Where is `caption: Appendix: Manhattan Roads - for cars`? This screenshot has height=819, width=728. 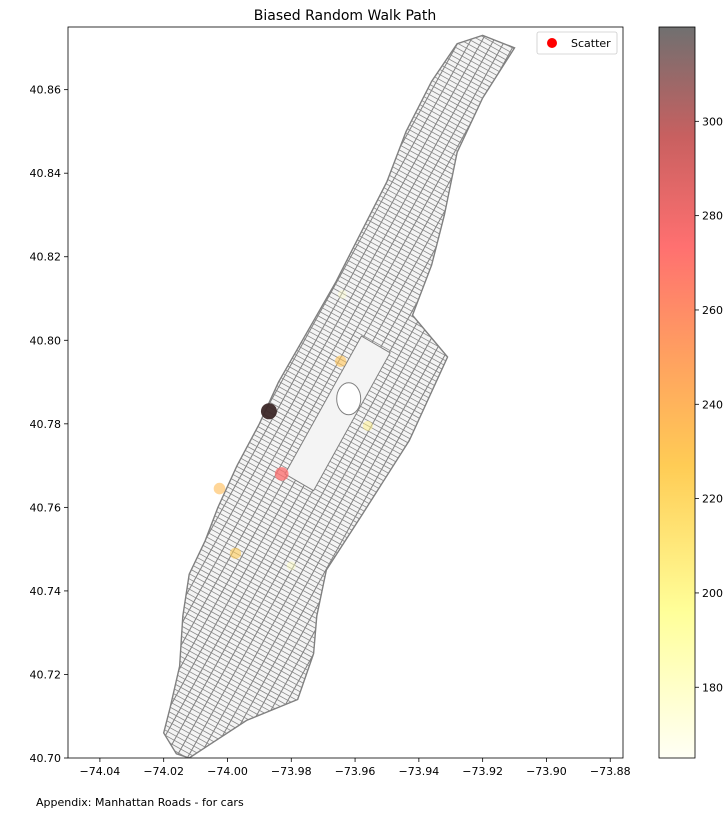 caption: Appendix: Manhattan Roads - for cars is located at coordinates (140, 802).